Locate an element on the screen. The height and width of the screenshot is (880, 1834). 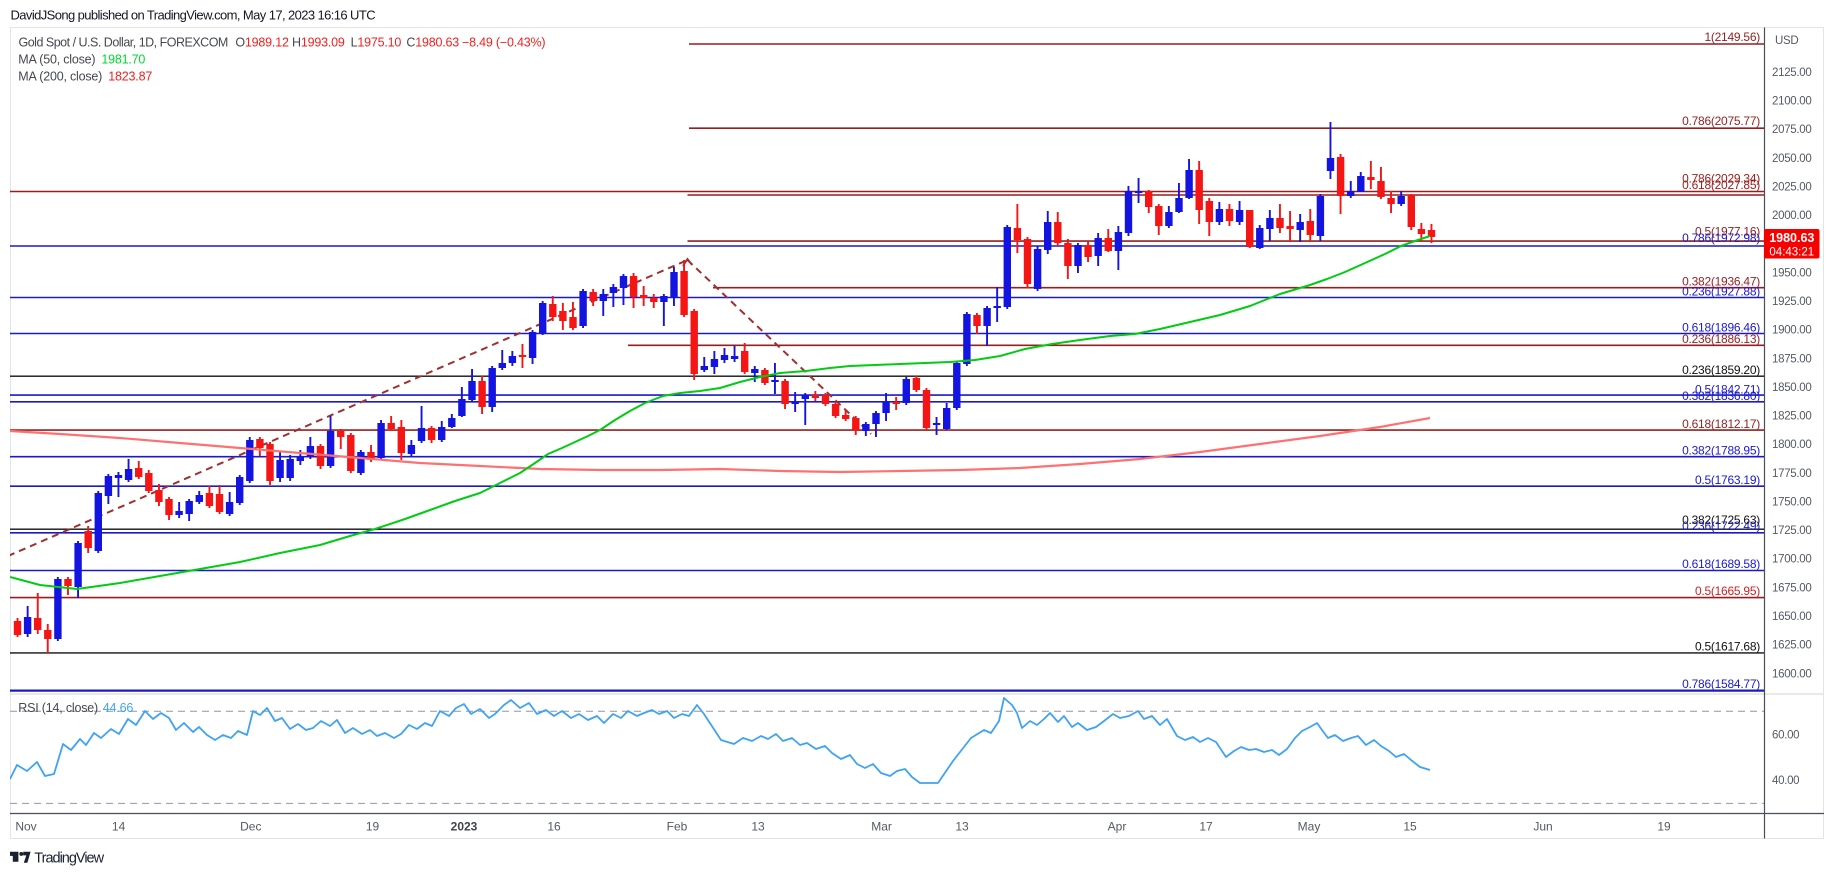
svg-text: O1989.12 is located at coordinates (262, 43).